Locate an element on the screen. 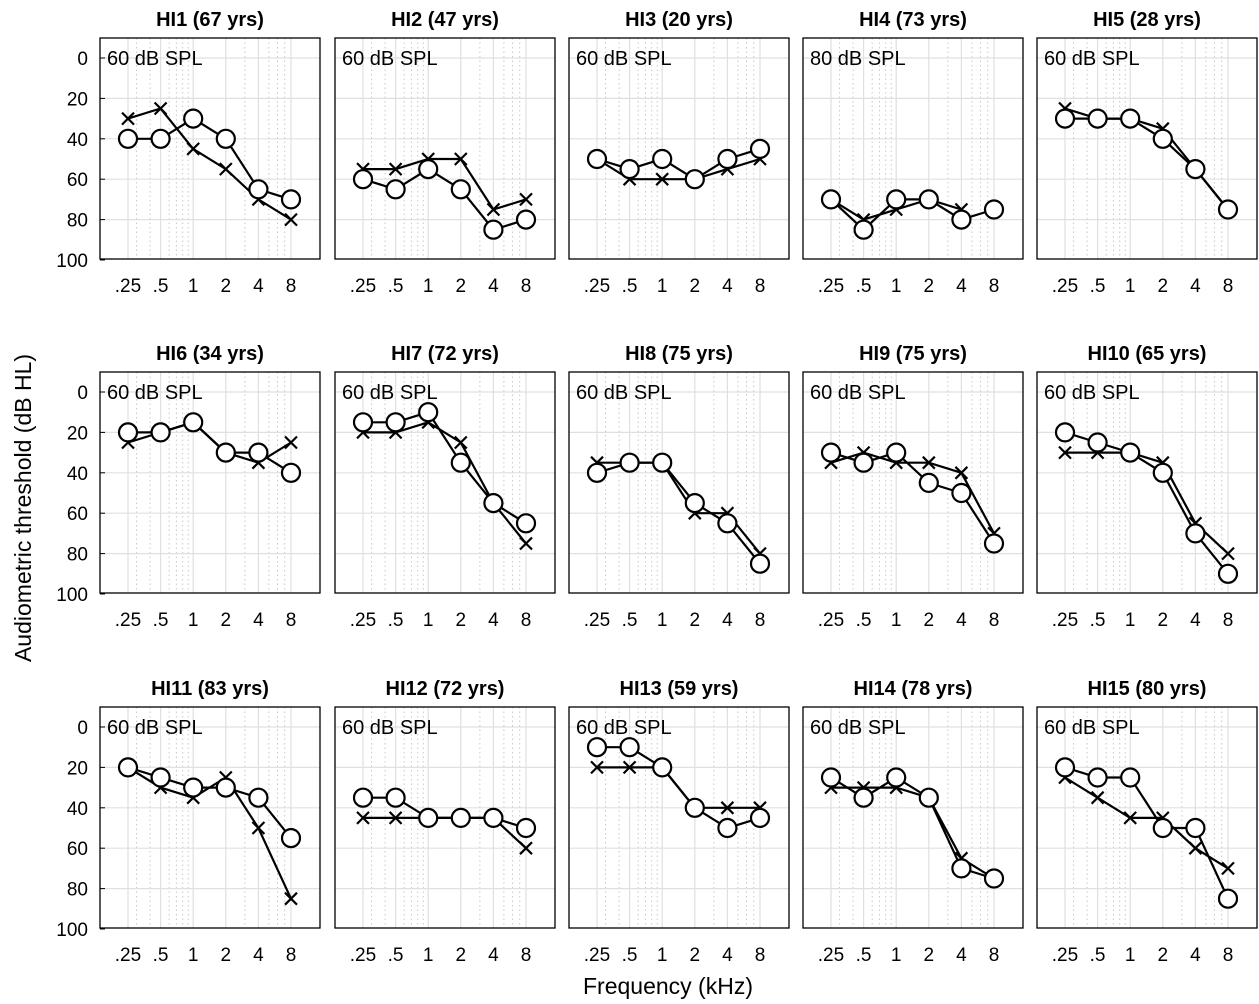 Image resolution: width=1259 pixels, height=1004 pixels. panel-title: HI6 (34 yrs) is located at coordinates (210, 354).